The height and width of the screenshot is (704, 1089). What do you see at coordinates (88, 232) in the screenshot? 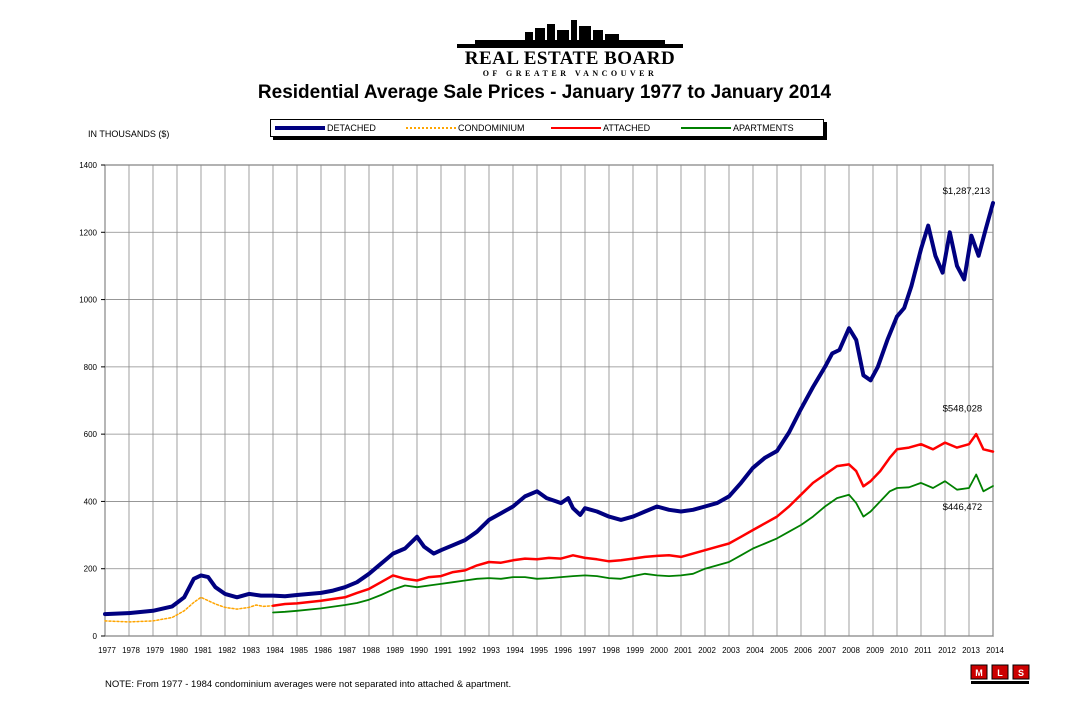
I see `y-tick-label: 1200` at bounding box center [88, 232].